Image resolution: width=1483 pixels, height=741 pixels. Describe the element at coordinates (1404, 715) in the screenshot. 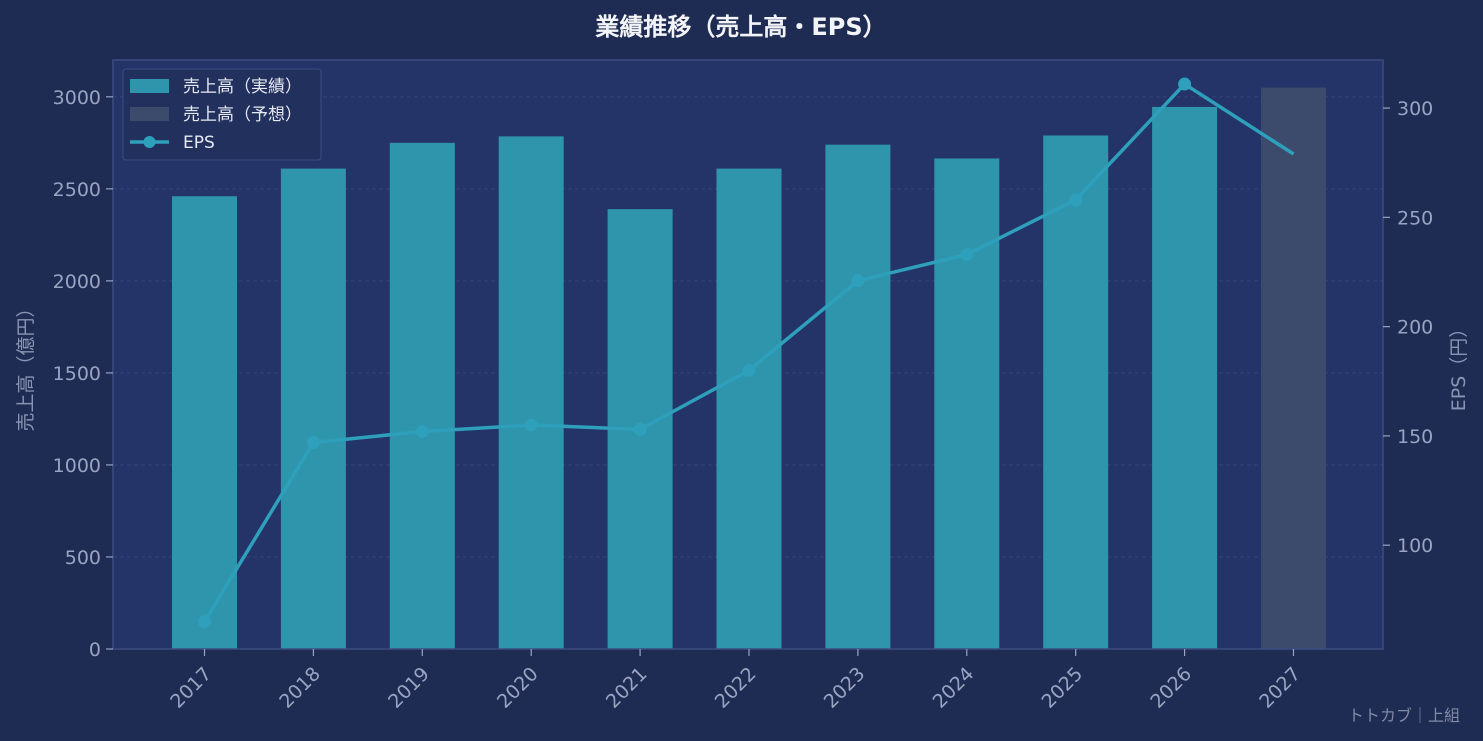

I see `watermark: トトカブ｜上組` at that location.